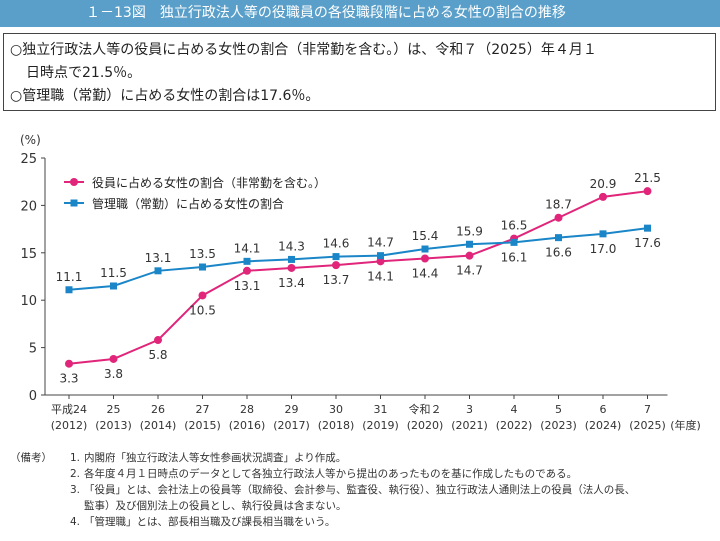 This screenshot has height=541, width=720. What do you see at coordinates (514, 257) in the screenshot?
I see `series-2-data-label: 16.1` at bounding box center [514, 257].